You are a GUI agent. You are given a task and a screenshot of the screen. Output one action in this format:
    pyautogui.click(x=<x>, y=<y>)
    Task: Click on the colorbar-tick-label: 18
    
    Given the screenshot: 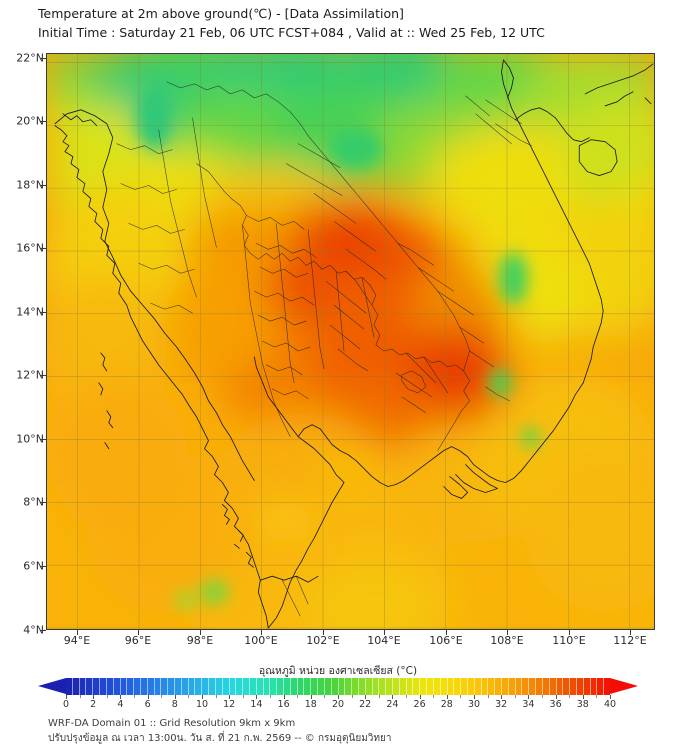 What is the action you would take?
    pyautogui.click(x=310, y=704)
    